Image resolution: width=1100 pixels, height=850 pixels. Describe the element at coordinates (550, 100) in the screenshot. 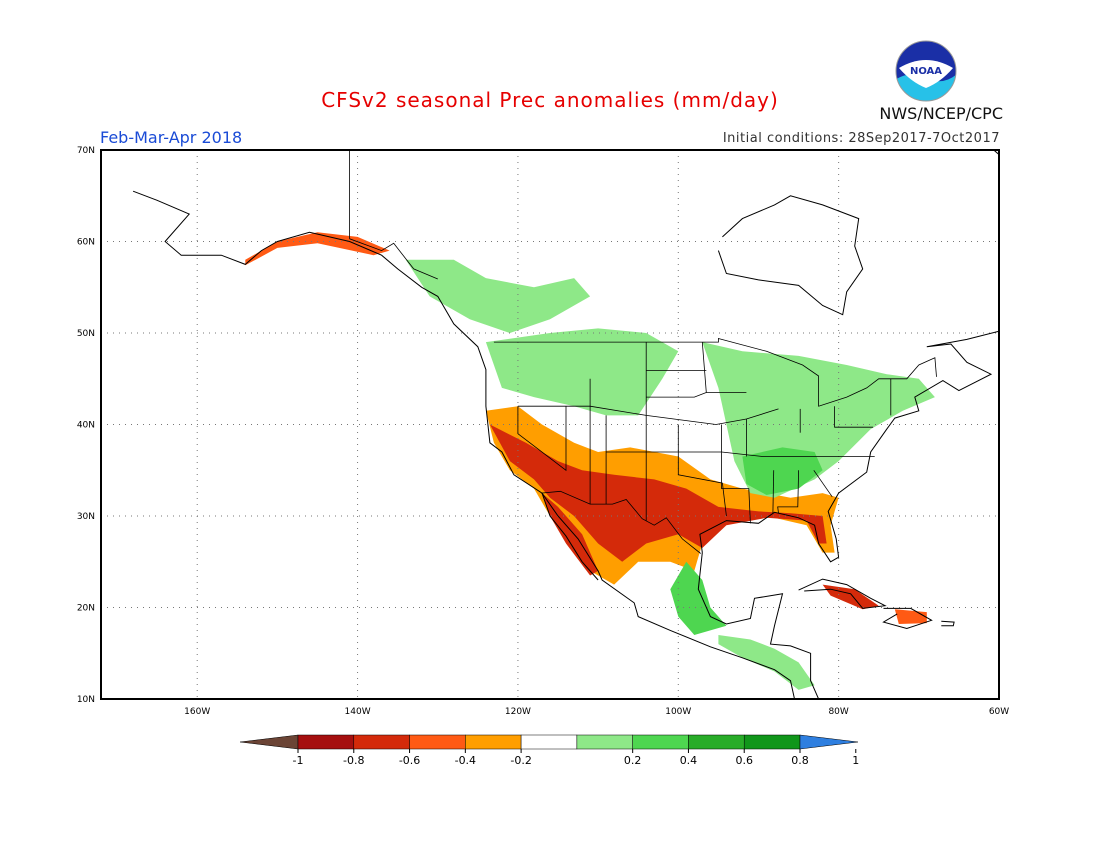

I see `page-title: CFSv2 seasonal Prec anomalies (mm/day)` at that location.